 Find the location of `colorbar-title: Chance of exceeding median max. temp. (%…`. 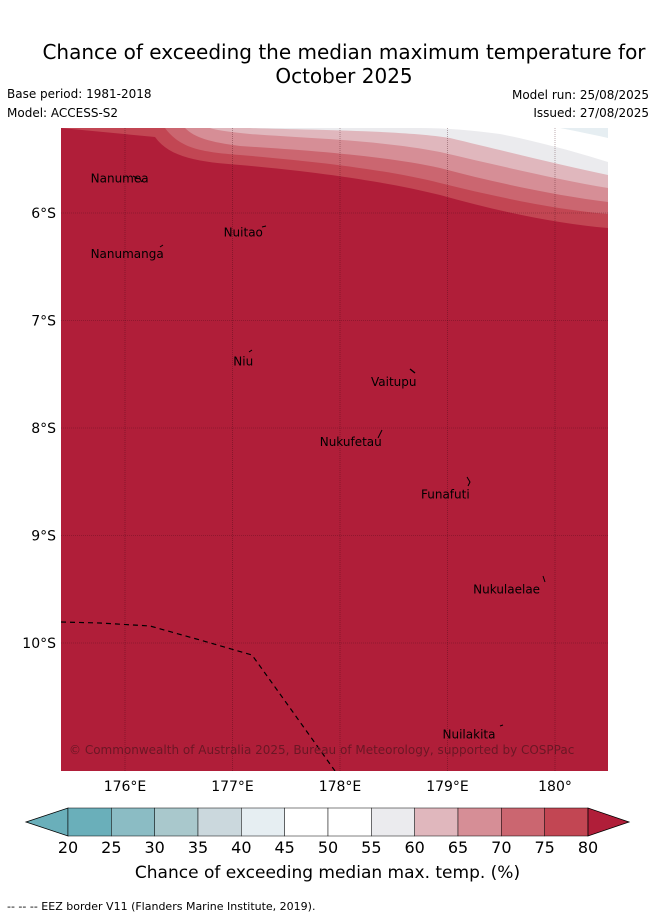

colorbar-title: Chance of exceeding median max. temp. (%… is located at coordinates (327, 873).